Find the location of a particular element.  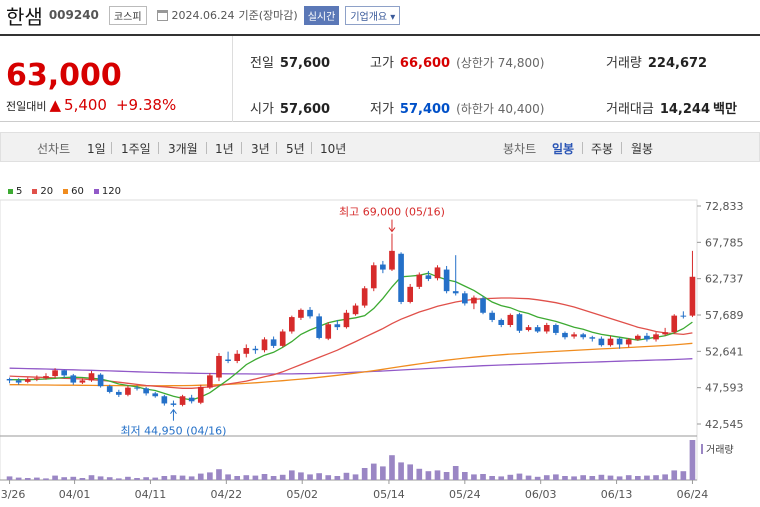

x-tick-label: 06/03 is located at coordinates (541, 494).